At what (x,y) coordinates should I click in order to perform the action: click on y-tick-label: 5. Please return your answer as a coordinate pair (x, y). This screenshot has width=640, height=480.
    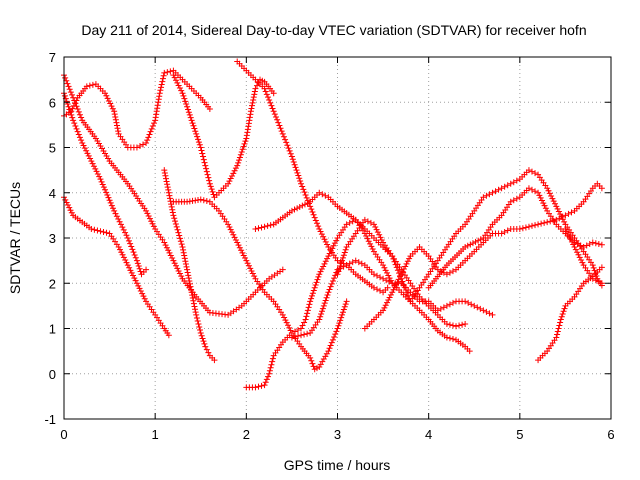
    Looking at the image, I should click on (52, 148).